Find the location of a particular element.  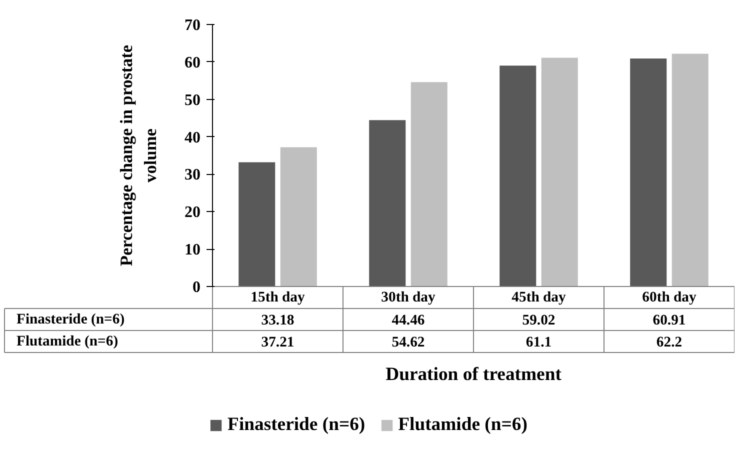

data-label: 62.2 is located at coordinates (669, 342).